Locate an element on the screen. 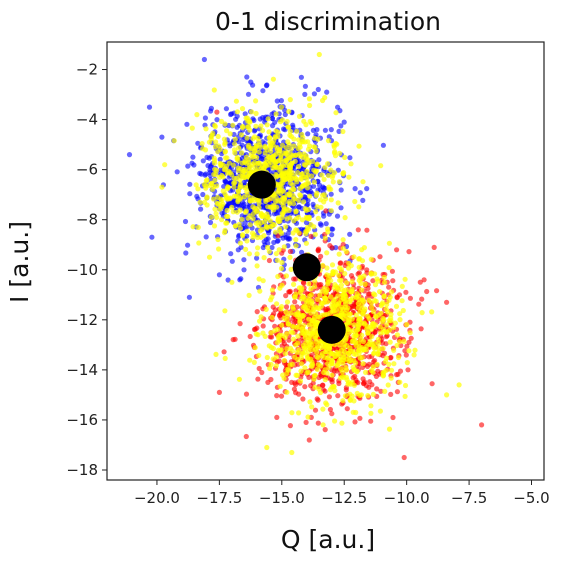 The height and width of the screenshot is (561, 562). chart-title: 0-1 discrimination is located at coordinates (328, 21).